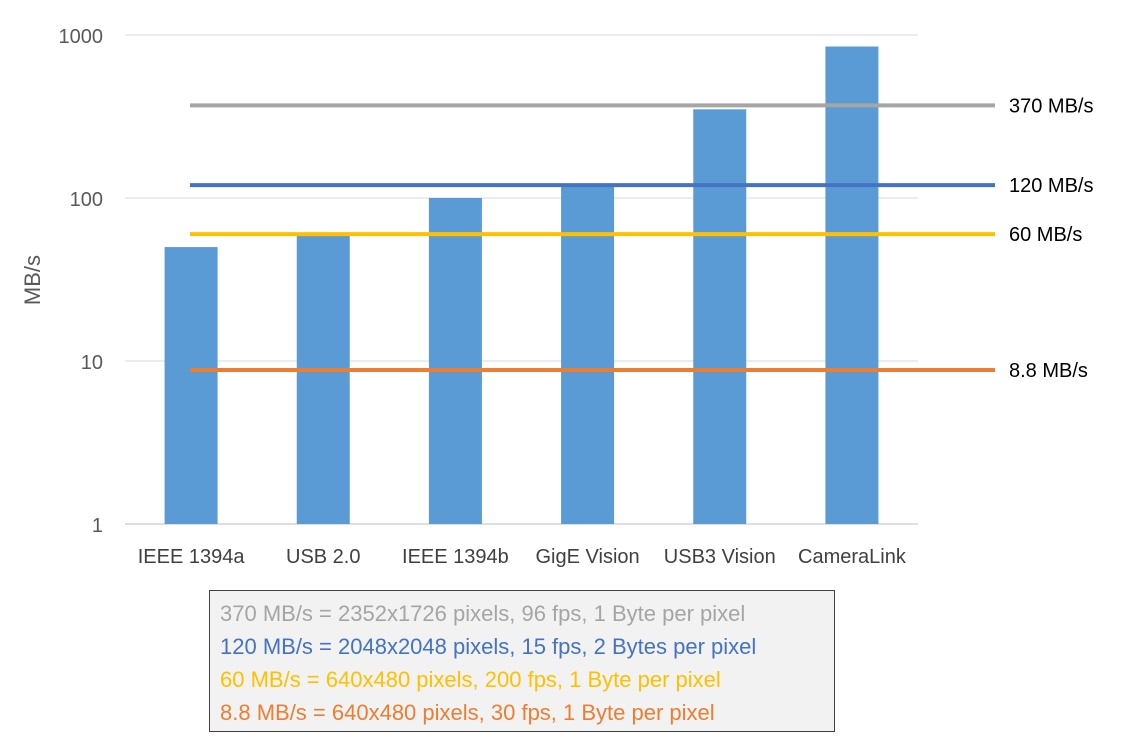  Describe the element at coordinates (81, 281) in the screenshot. I see `y-tick-labels: 1 10 100 1000` at that location.